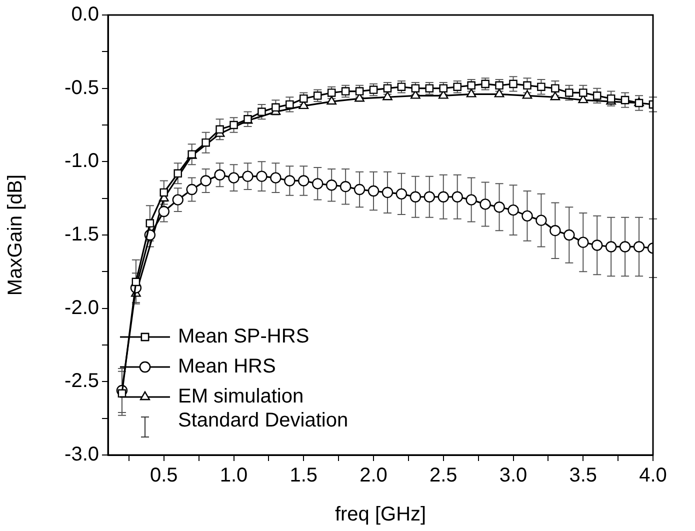 The width and height of the screenshot is (695, 531). I want to click on y-tick-label: 0.0, so click(85, 15).